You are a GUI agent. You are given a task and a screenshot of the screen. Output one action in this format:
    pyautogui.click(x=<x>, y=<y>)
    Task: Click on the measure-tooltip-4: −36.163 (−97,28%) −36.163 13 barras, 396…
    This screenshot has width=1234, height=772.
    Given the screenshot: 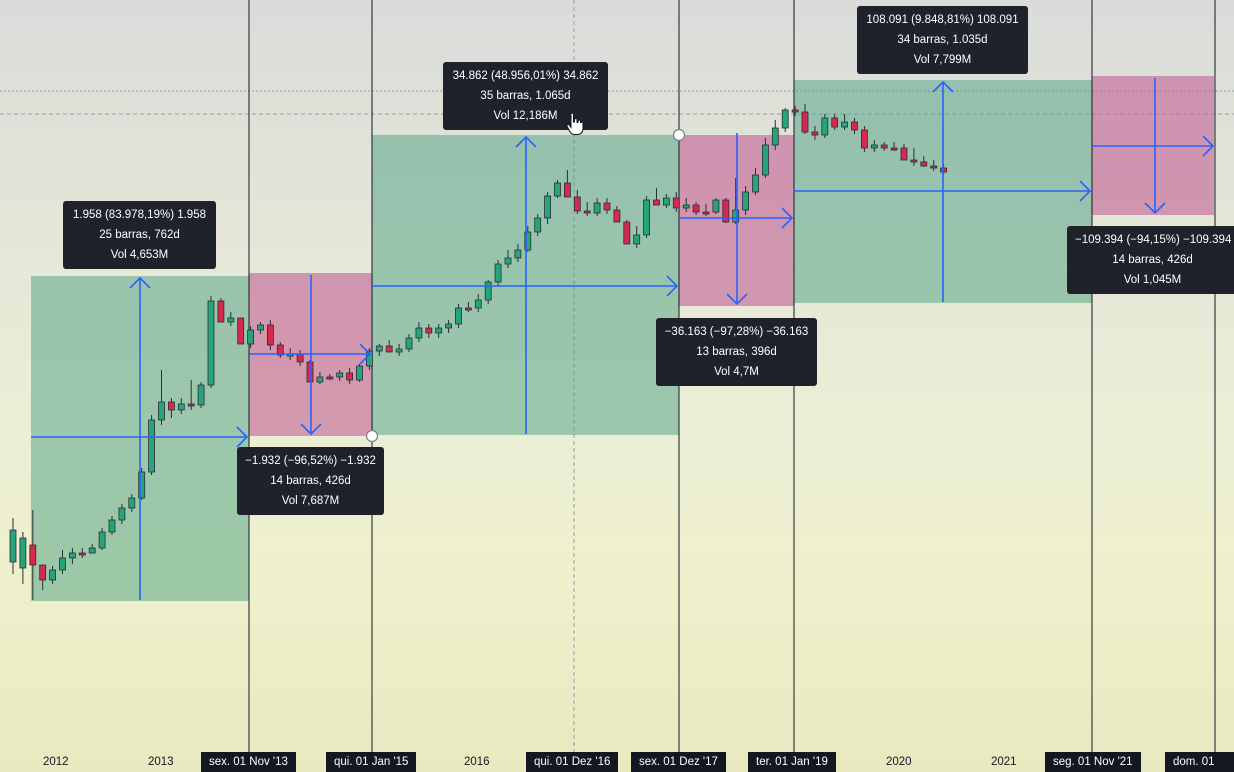 What is the action you would take?
    pyautogui.click(x=736, y=352)
    